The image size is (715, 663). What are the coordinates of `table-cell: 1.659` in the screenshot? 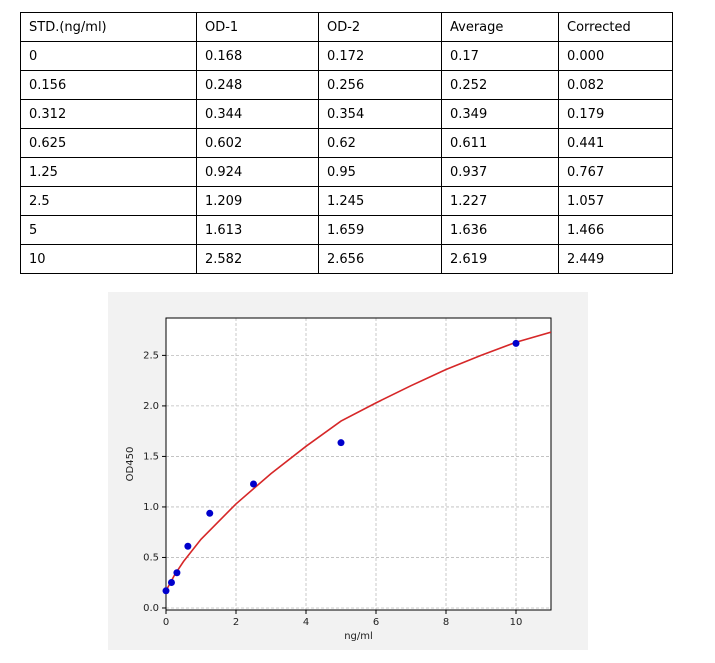 It's located at (380, 230).